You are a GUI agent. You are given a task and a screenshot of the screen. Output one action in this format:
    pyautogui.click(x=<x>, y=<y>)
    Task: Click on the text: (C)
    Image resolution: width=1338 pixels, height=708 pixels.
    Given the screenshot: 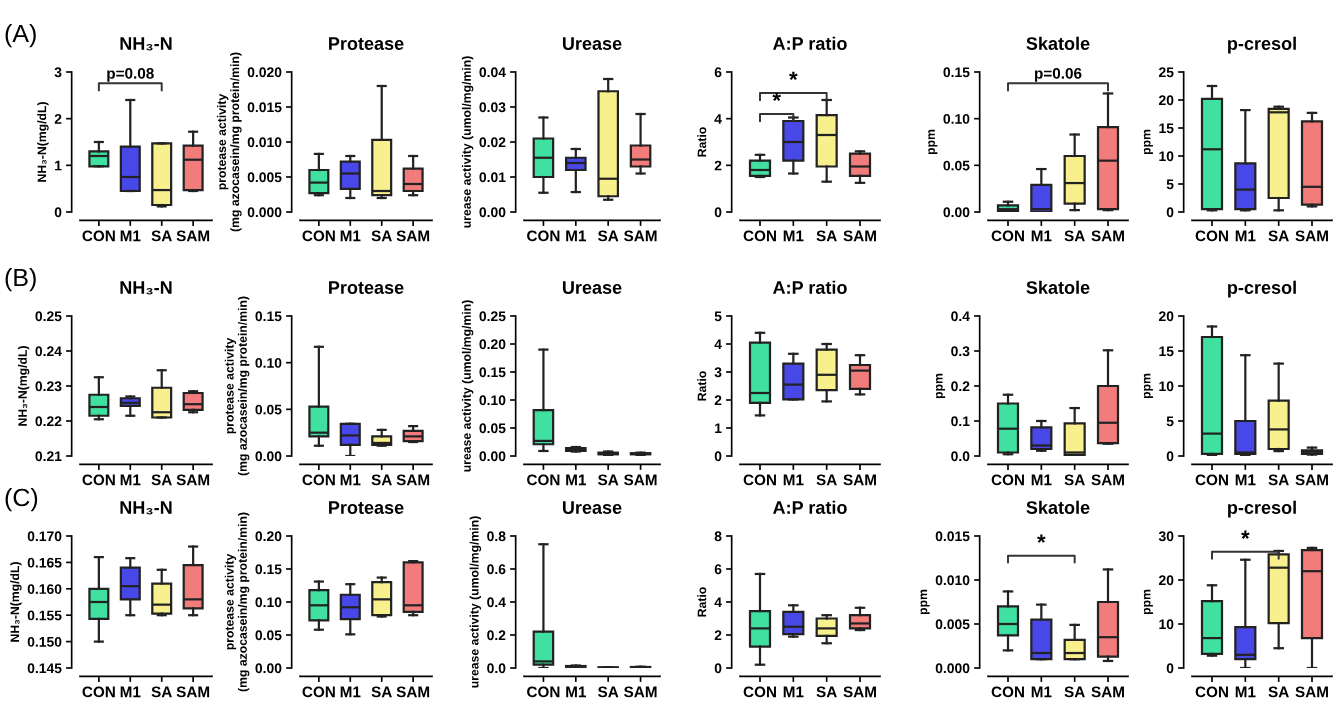 What is the action you would take?
    pyautogui.click(x=21, y=500)
    